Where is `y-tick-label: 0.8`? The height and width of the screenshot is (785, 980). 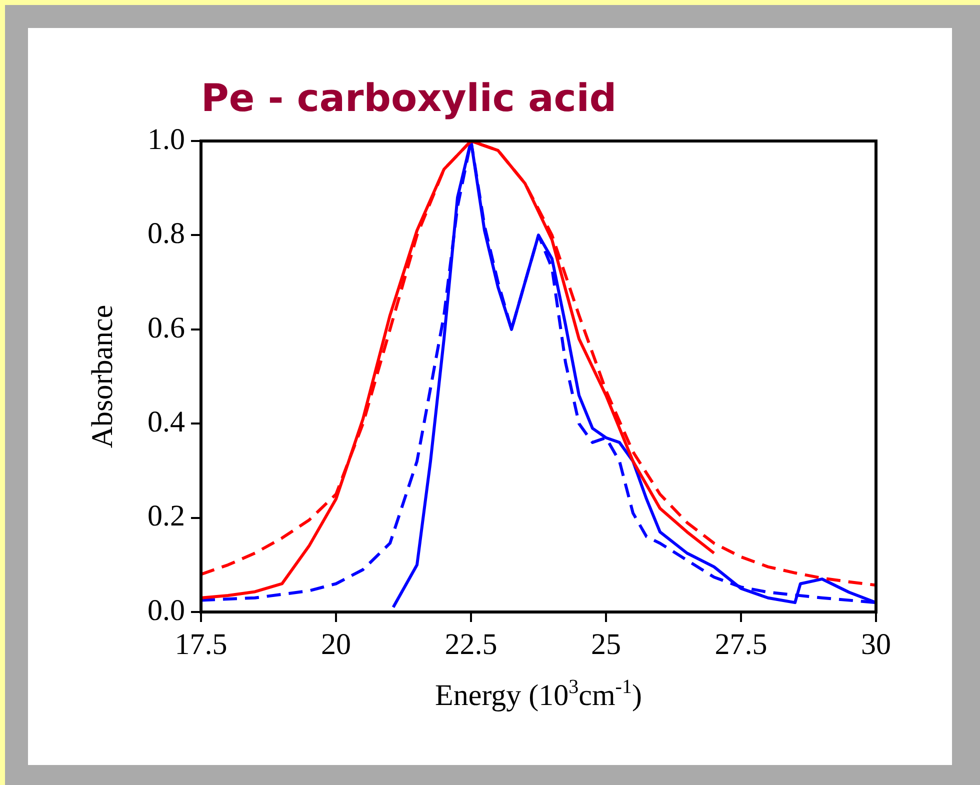
y-tick-label: 0.8 is located at coordinates (166, 233).